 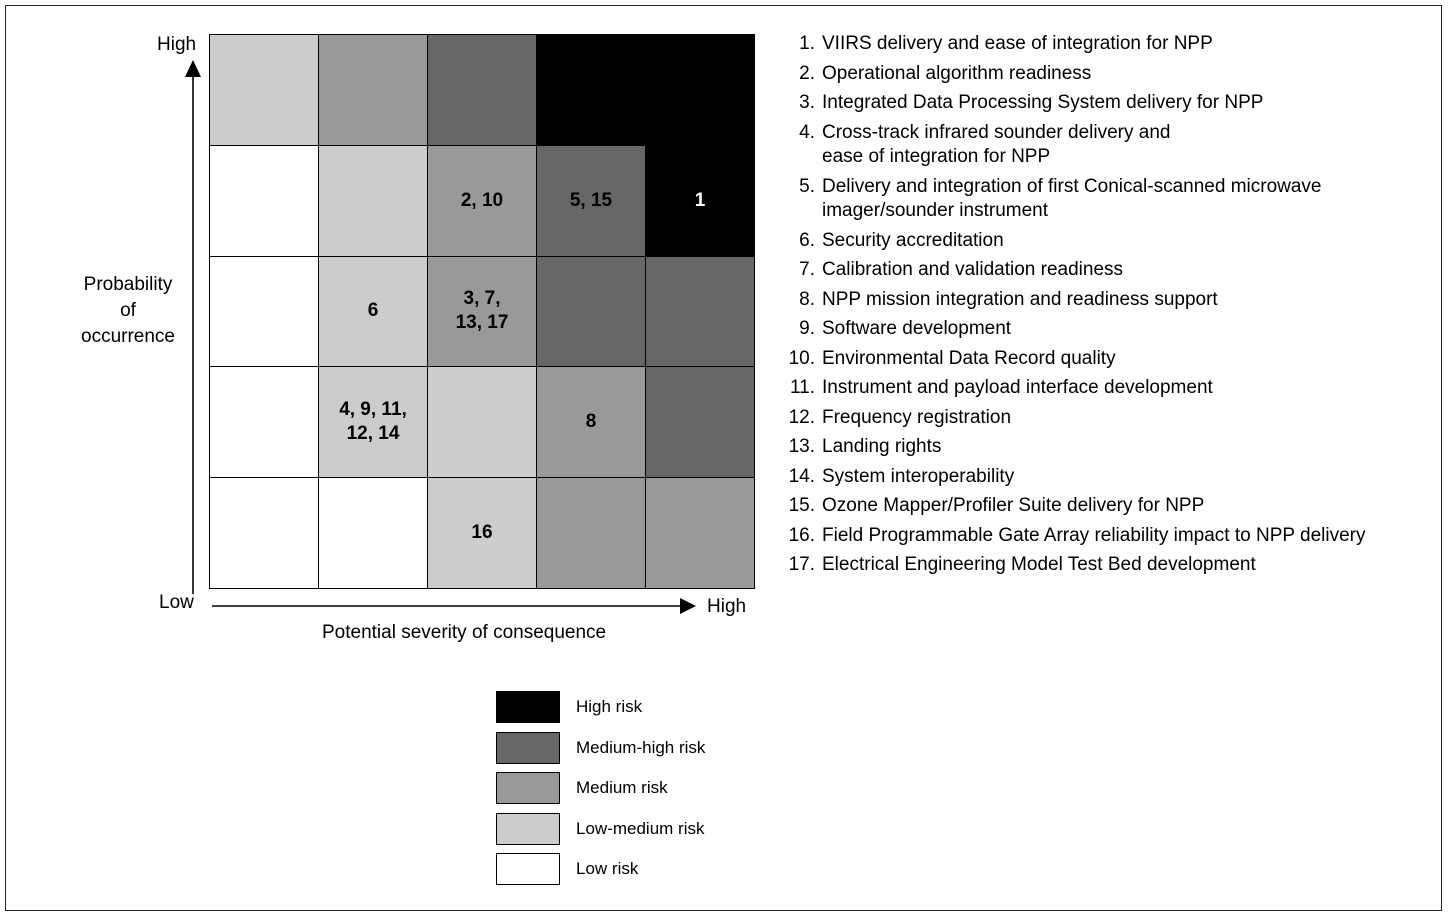 I want to click on matrix-cell: 5, 15, so click(x=591, y=200).